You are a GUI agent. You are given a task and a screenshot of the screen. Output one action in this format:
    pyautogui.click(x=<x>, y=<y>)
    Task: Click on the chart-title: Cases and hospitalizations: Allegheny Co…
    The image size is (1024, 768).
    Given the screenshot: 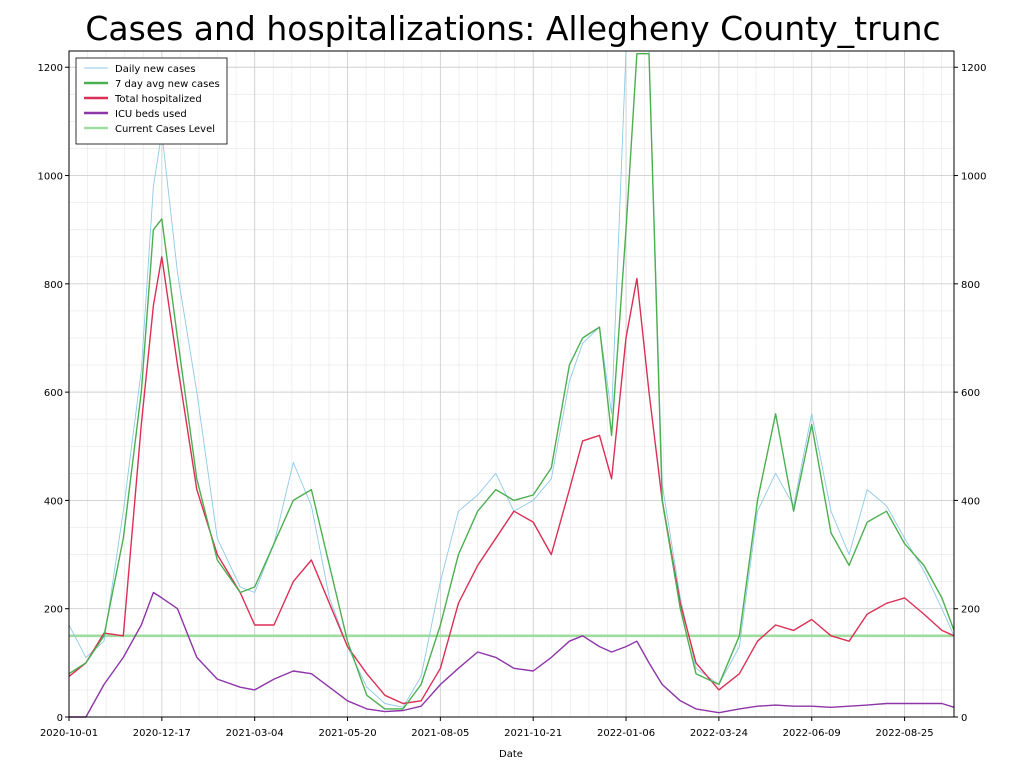 What is the action you would take?
    pyautogui.click(x=512, y=28)
    